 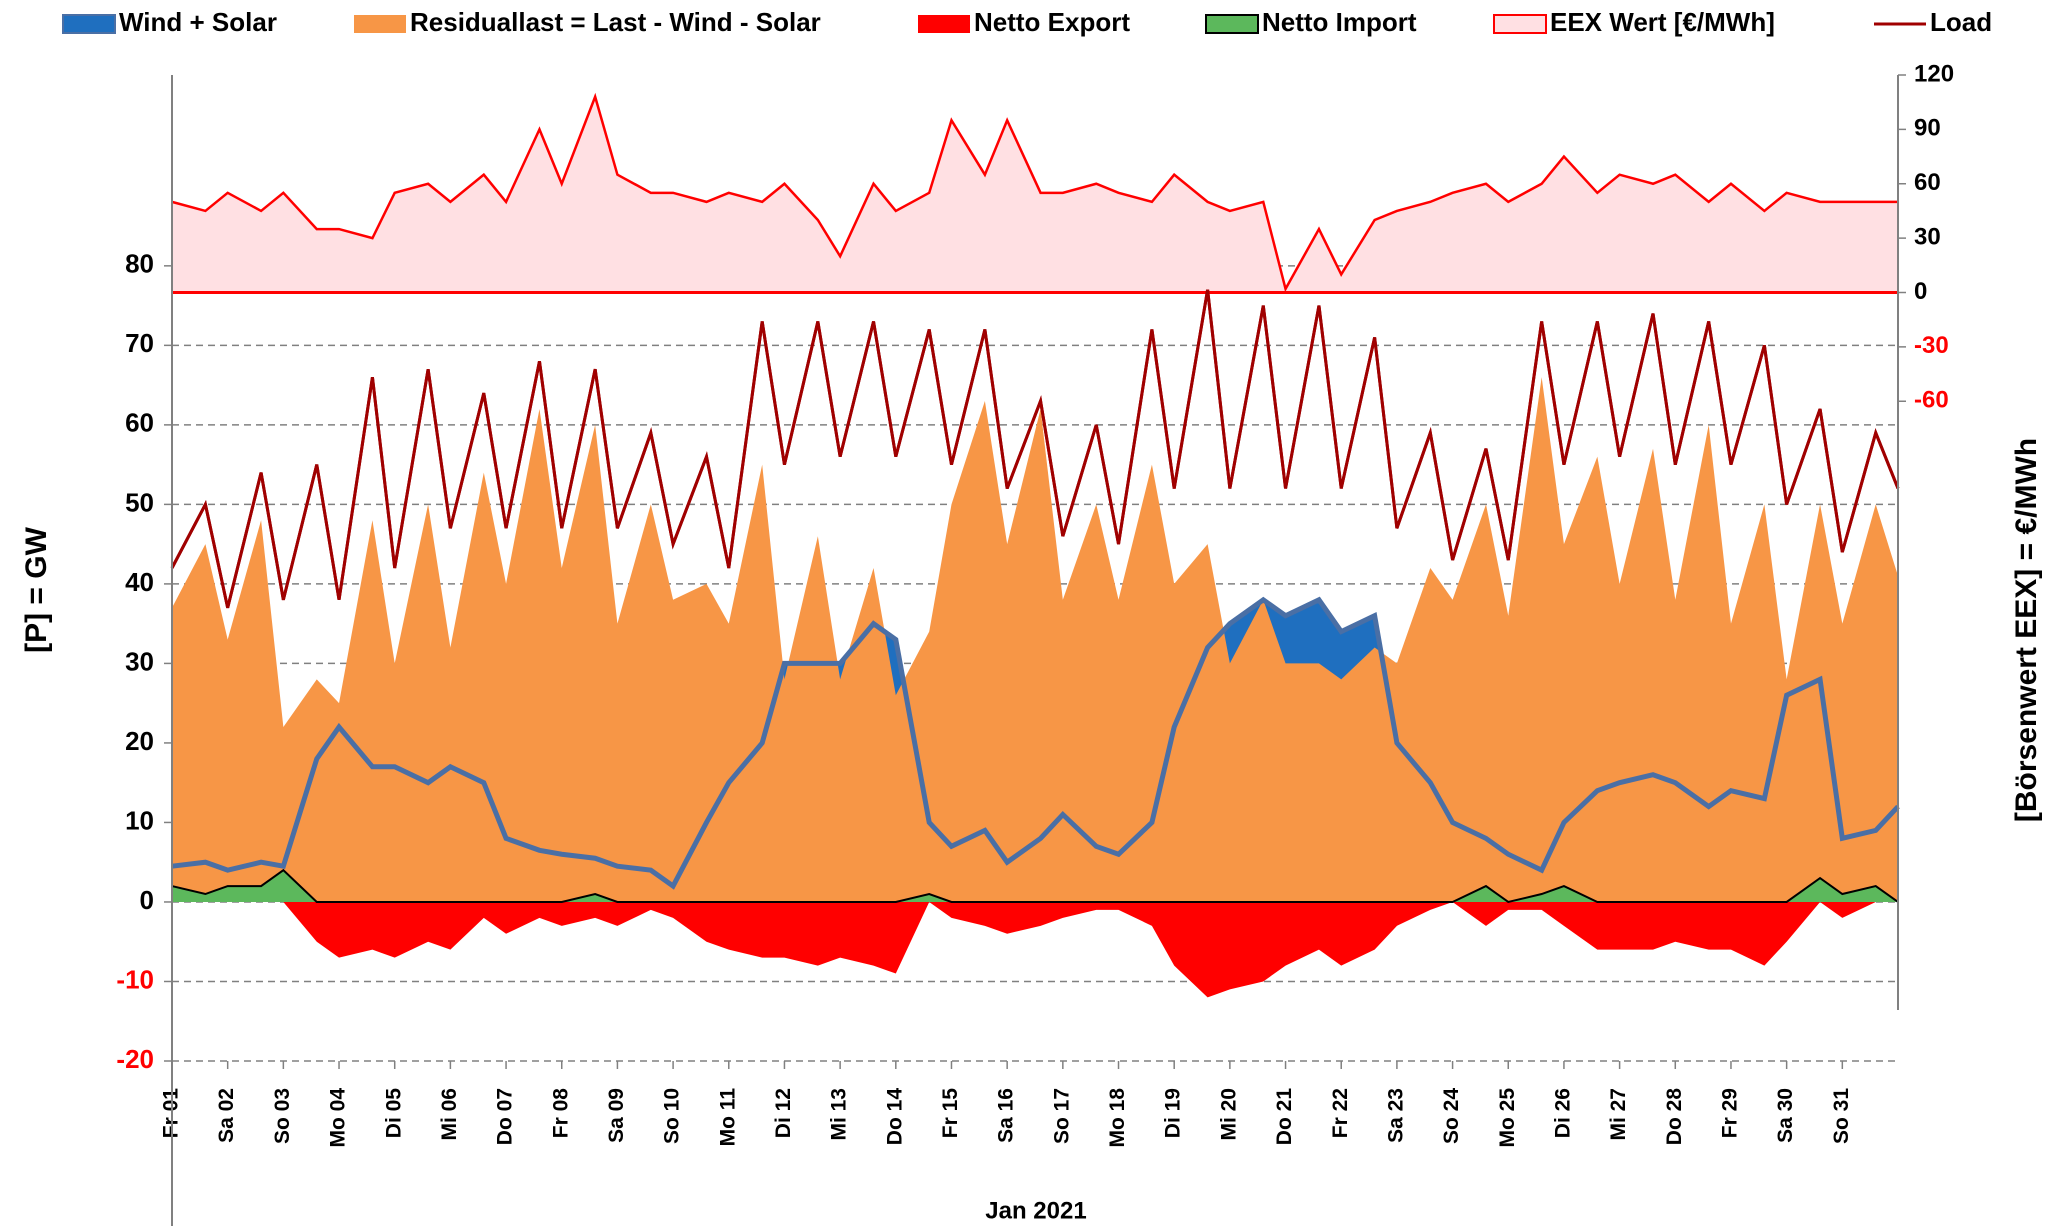 What do you see at coordinates (1284, 1117) in the screenshot?
I see `x-tick-label: Do 21` at bounding box center [1284, 1117].